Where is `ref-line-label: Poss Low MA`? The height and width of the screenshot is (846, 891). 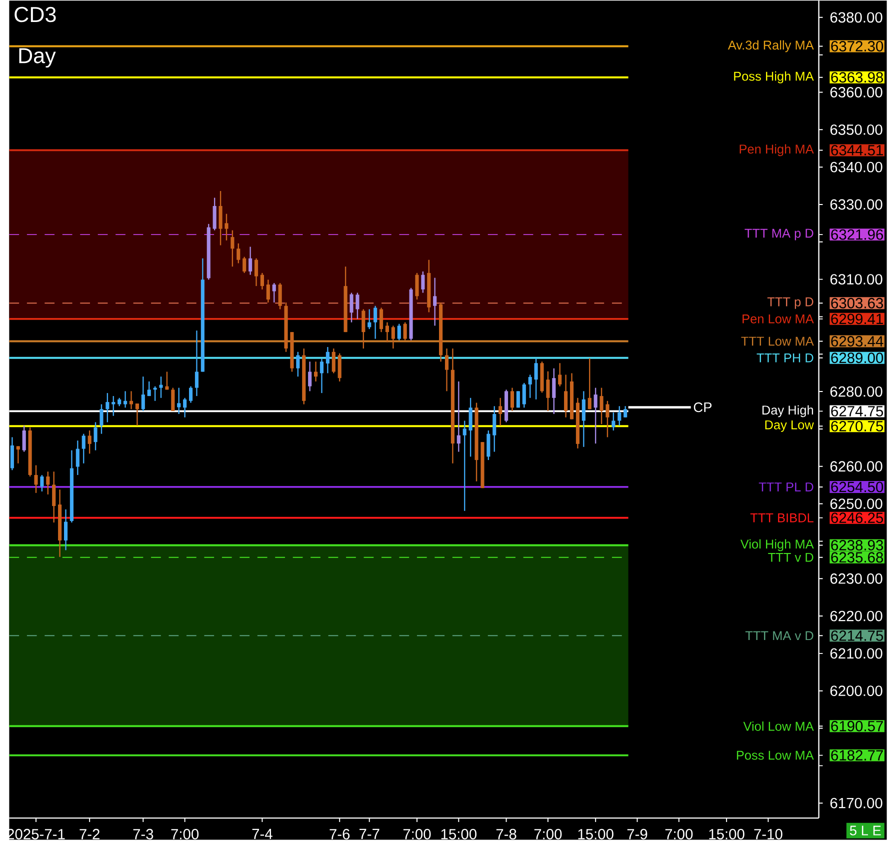 ref-line-label: Poss Low MA is located at coordinates (775, 755).